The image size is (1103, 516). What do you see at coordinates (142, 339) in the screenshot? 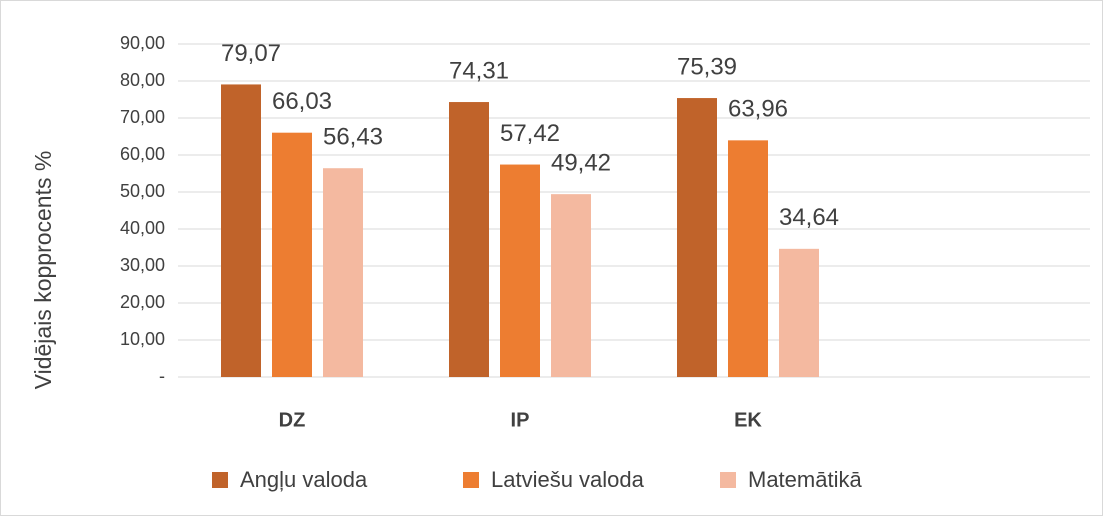
I see `y-tick-label: 10,00` at bounding box center [142, 339].